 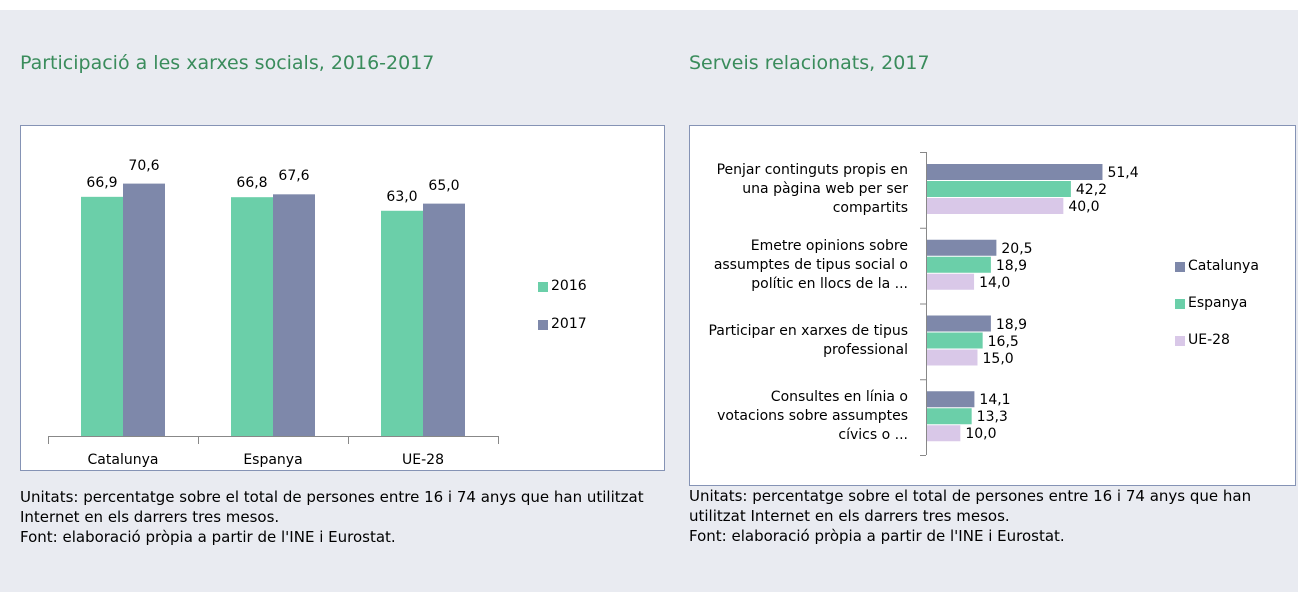 What do you see at coordinates (402, 196) in the screenshot?
I see `value-label: 63,0` at bounding box center [402, 196].